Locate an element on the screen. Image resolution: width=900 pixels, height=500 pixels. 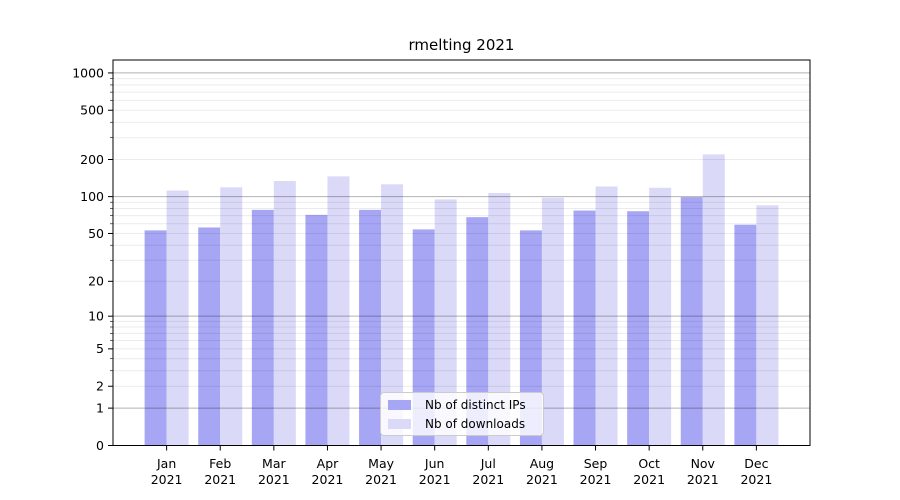
bar-nb-of-downloads-oct-2021 is located at coordinates (660, 316).